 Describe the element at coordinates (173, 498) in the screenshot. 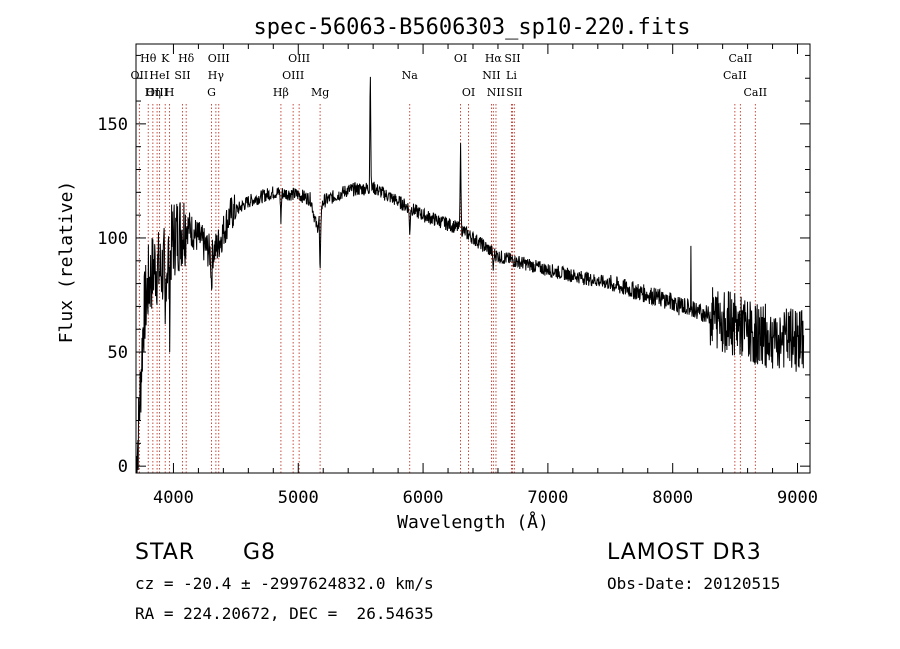

I see `x-tick-label: 4000` at that location.